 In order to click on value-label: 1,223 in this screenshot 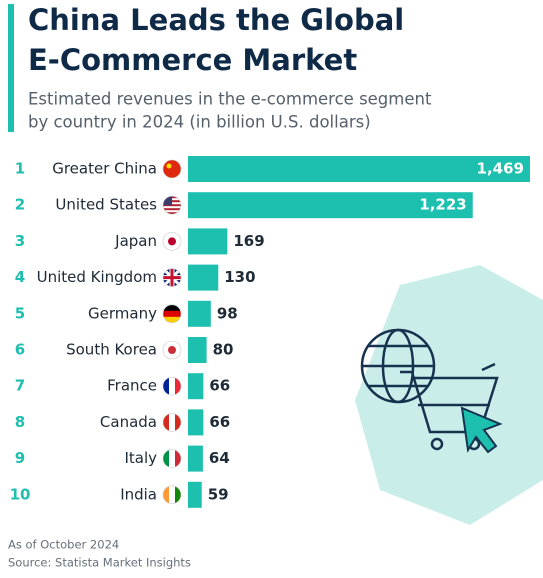, I will do `click(442, 205)`.